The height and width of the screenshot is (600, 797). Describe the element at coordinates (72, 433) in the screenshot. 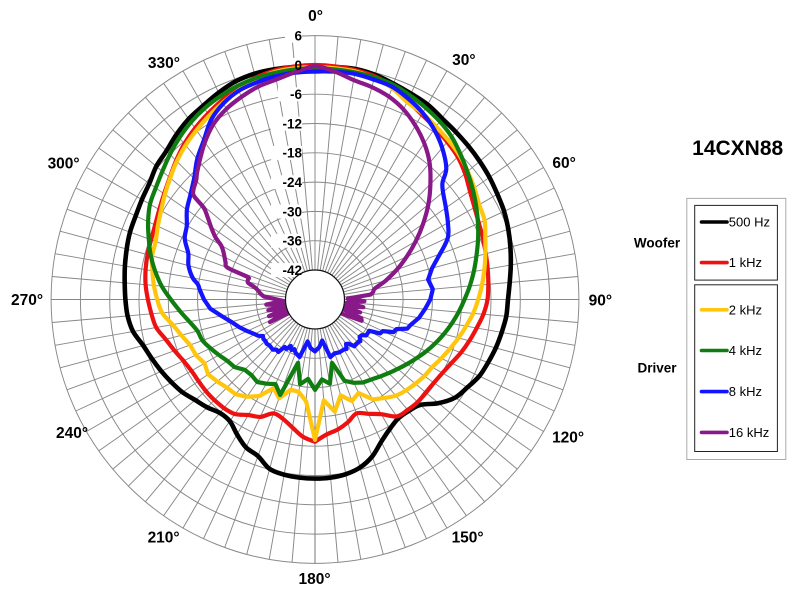

I see `svg-text: 240°` at that location.